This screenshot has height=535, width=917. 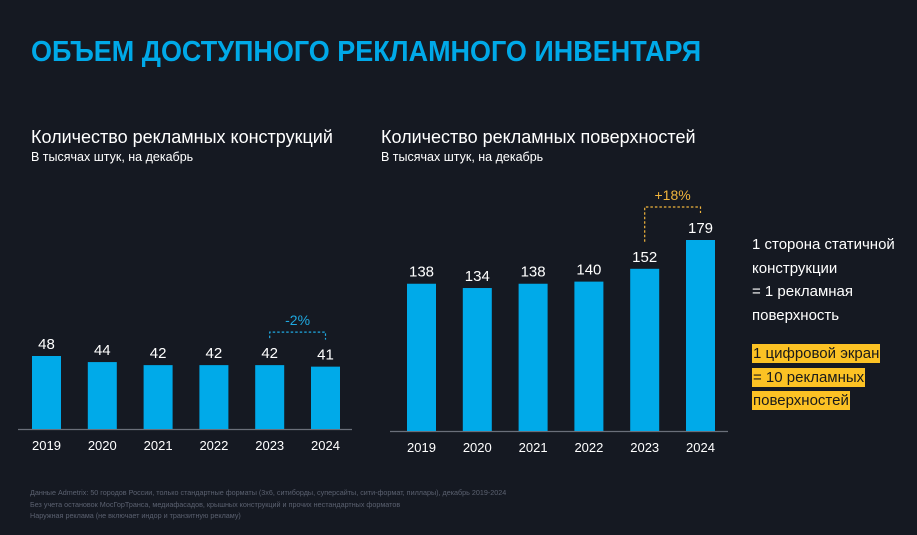 What do you see at coordinates (297, 320) in the screenshot?
I see `change-label: -2%` at bounding box center [297, 320].